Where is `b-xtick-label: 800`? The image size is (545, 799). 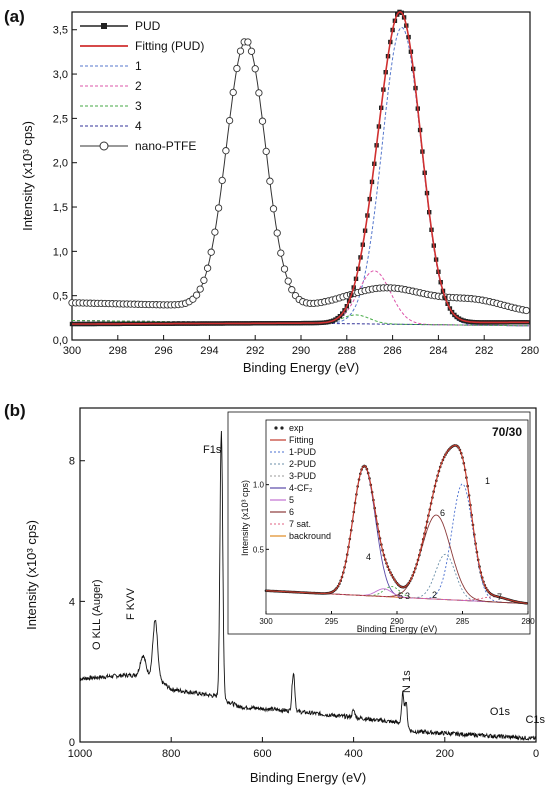
b-xtick-label: 800 is located at coordinates (171, 754).